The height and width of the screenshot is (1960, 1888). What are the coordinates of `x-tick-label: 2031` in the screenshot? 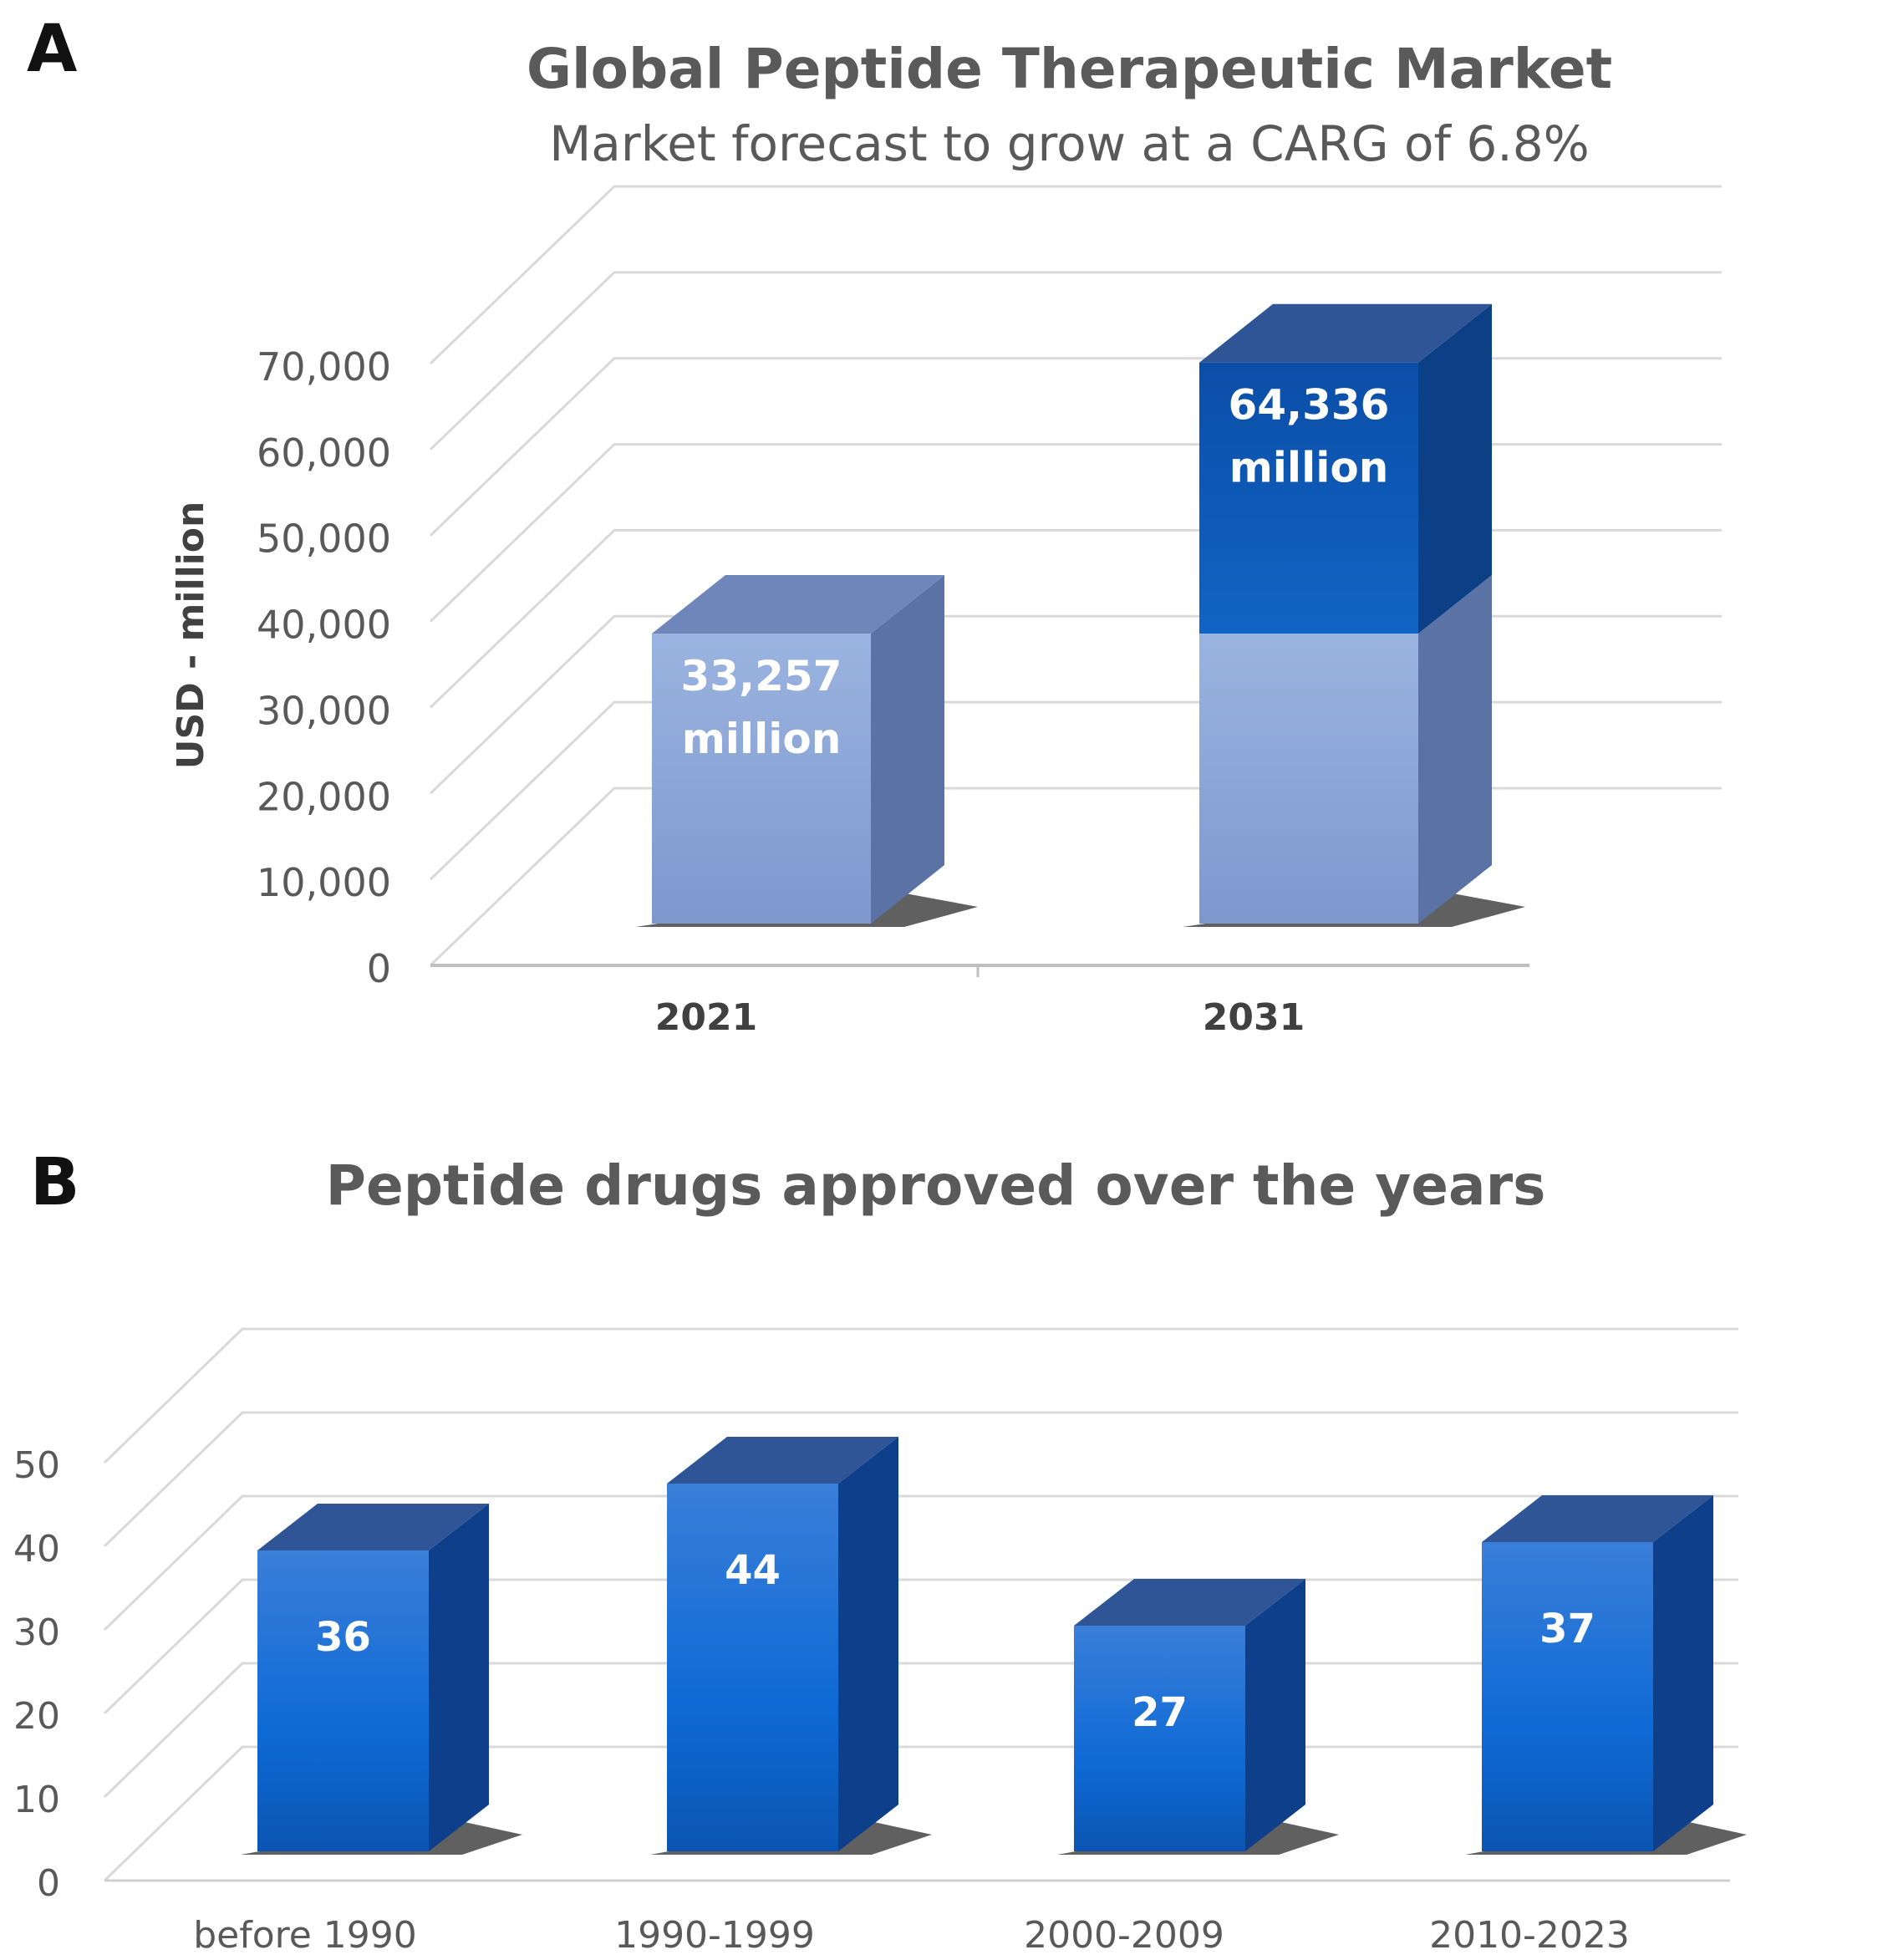 It's located at (1254, 1017).